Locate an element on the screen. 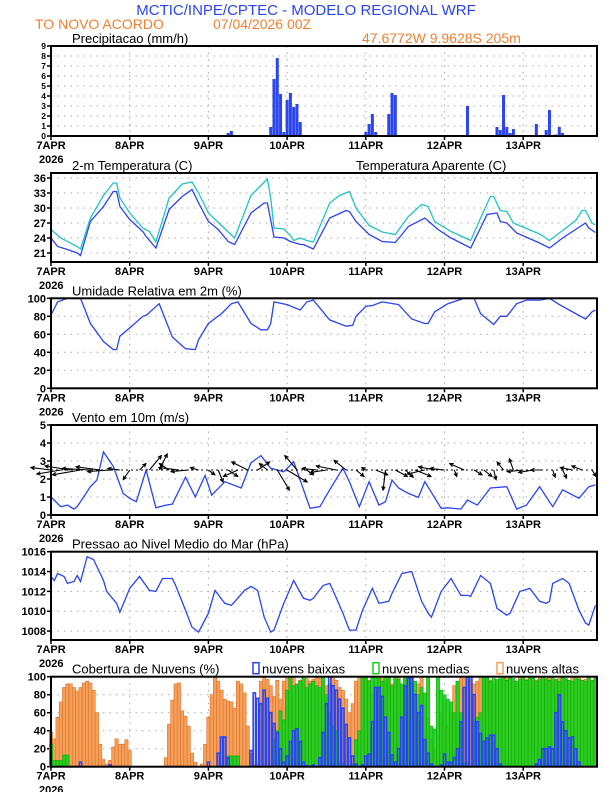 This screenshot has width=612, height=792. y-tick-label: 7 is located at coordinates (43, 66).